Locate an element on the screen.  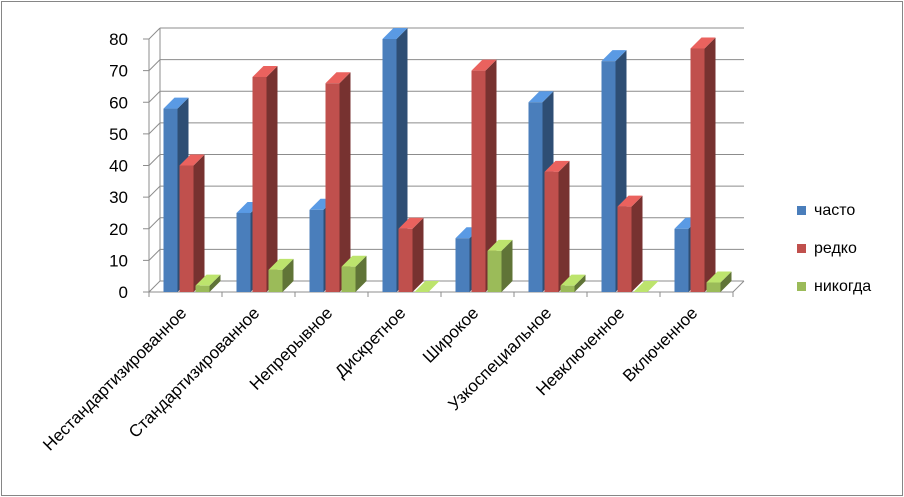
bar-4-1-top is located at coordinates (484, 65).